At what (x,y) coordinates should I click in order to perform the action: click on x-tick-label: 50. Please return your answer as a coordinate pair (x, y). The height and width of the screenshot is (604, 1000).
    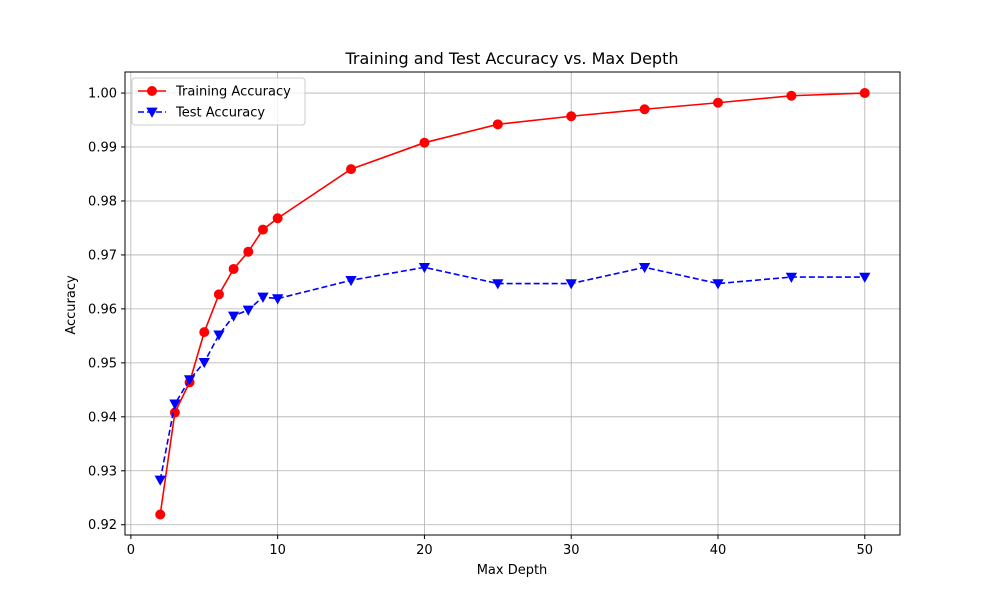
    Looking at the image, I should click on (864, 550).